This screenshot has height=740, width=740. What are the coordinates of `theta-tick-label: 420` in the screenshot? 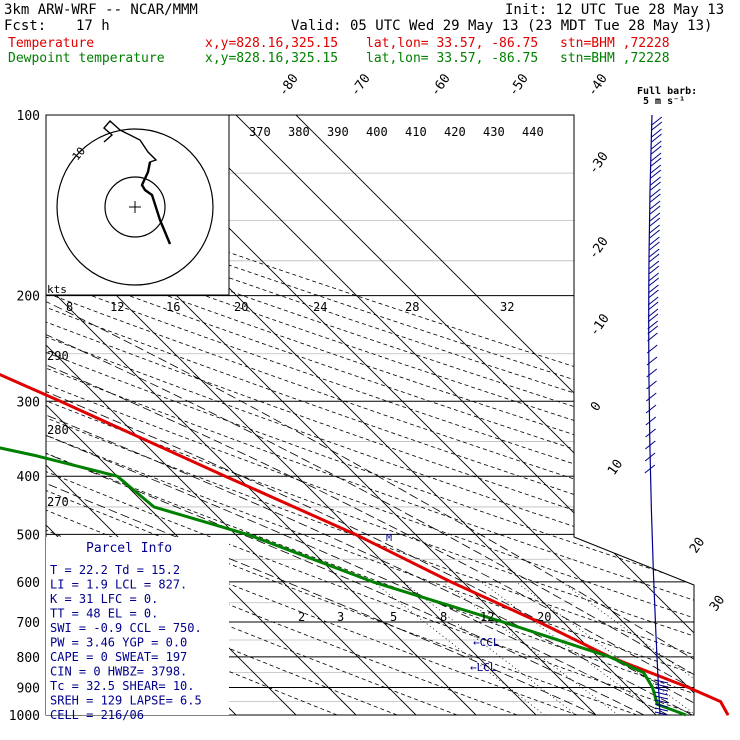 It's located at (455, 132).